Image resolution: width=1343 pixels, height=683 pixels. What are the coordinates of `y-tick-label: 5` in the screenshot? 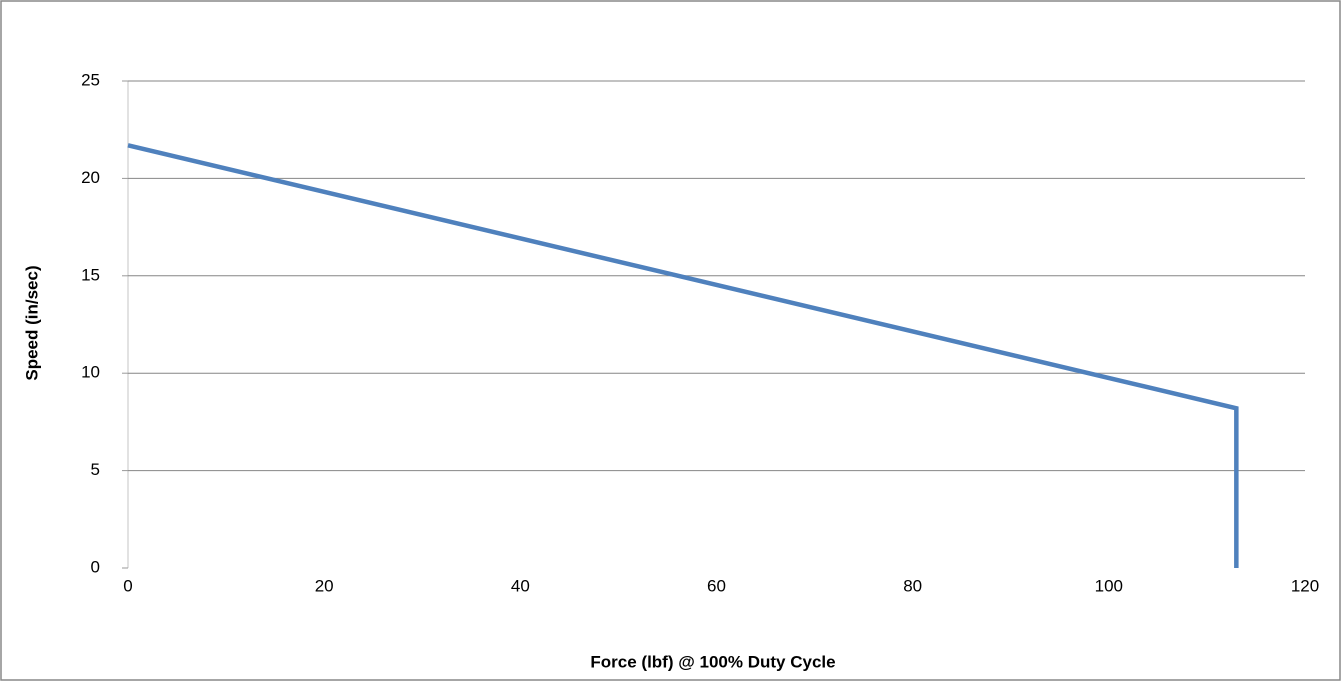 It's located at (95, 469).